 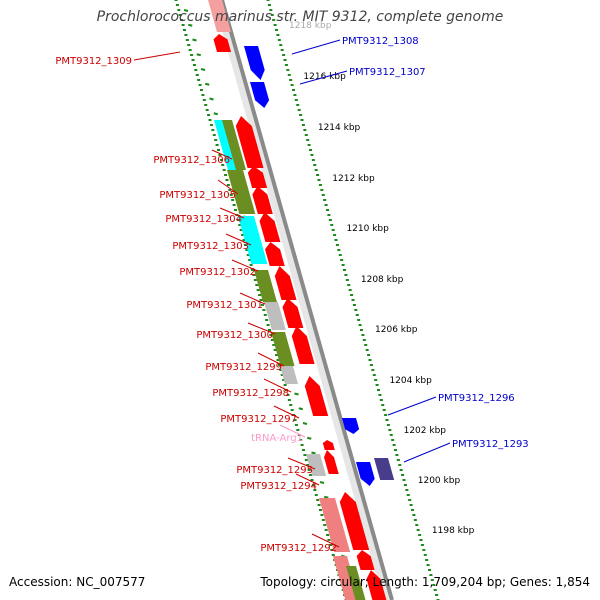 What do you see at coordinates (210, 246) in the screenshot?
I see `gene-label: PMT9312_1303` at bounding box center [210, 246].